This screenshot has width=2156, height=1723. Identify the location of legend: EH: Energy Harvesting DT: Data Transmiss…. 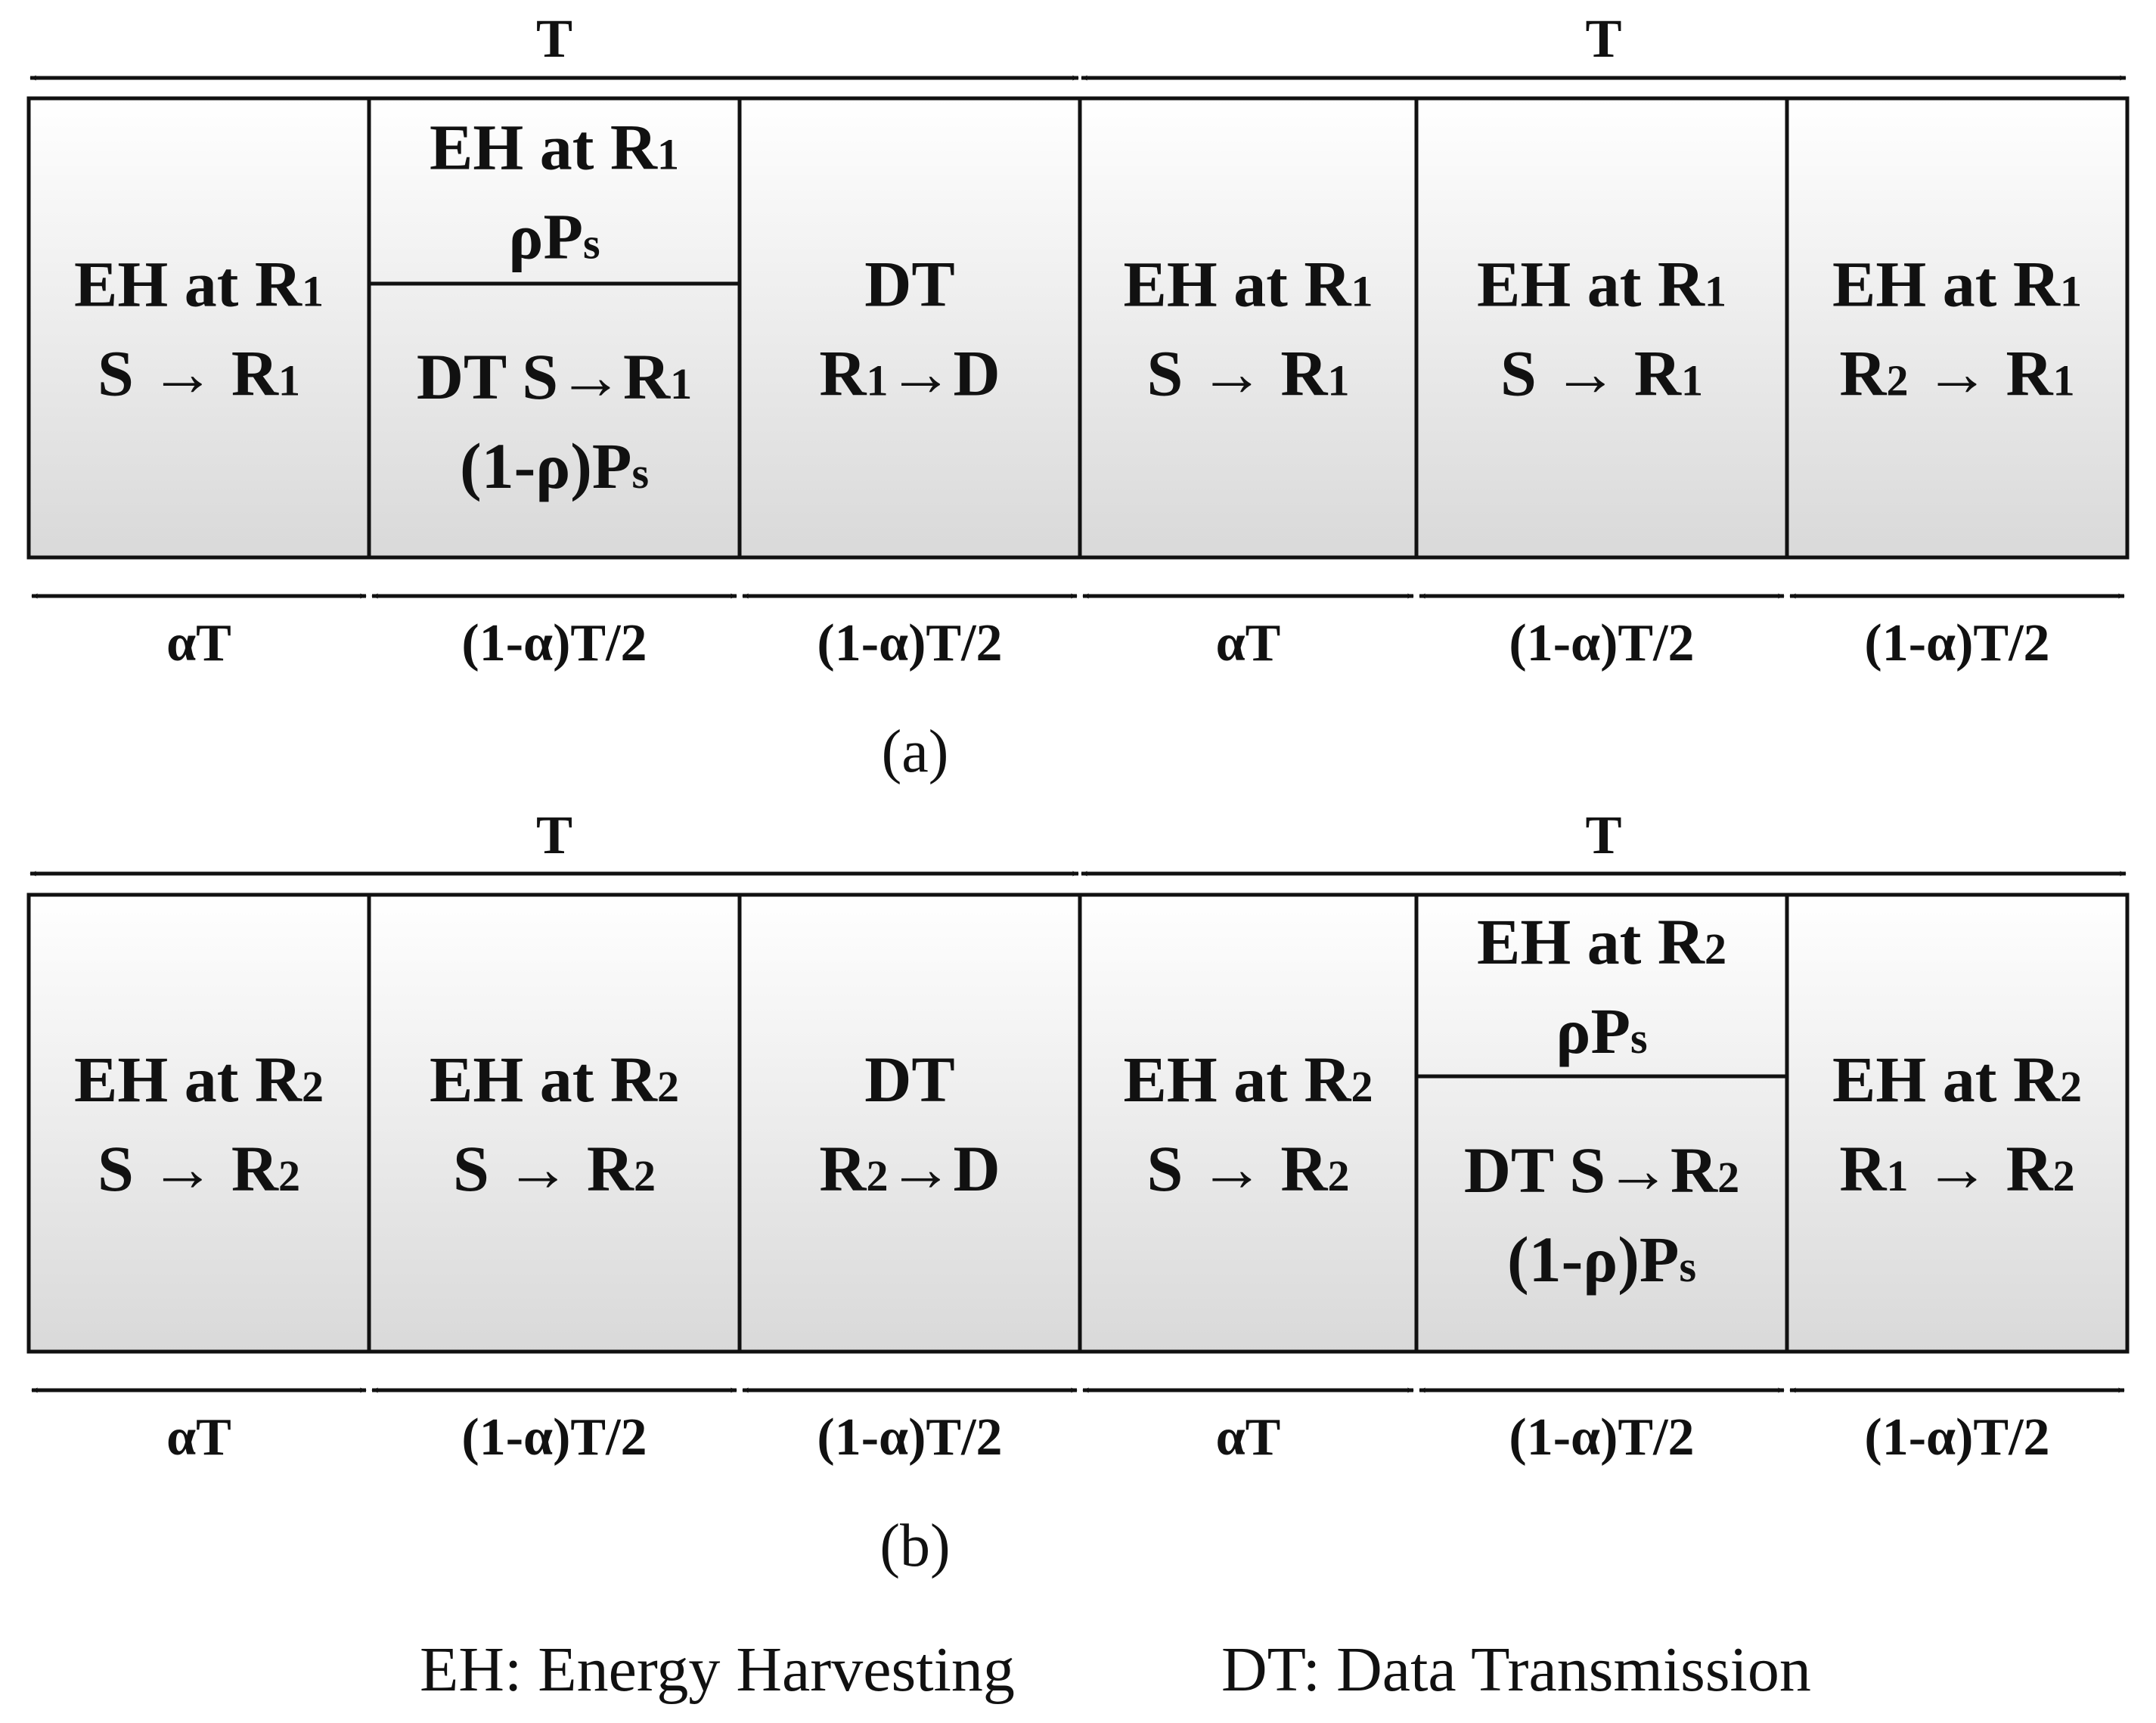
(1115, 1670).